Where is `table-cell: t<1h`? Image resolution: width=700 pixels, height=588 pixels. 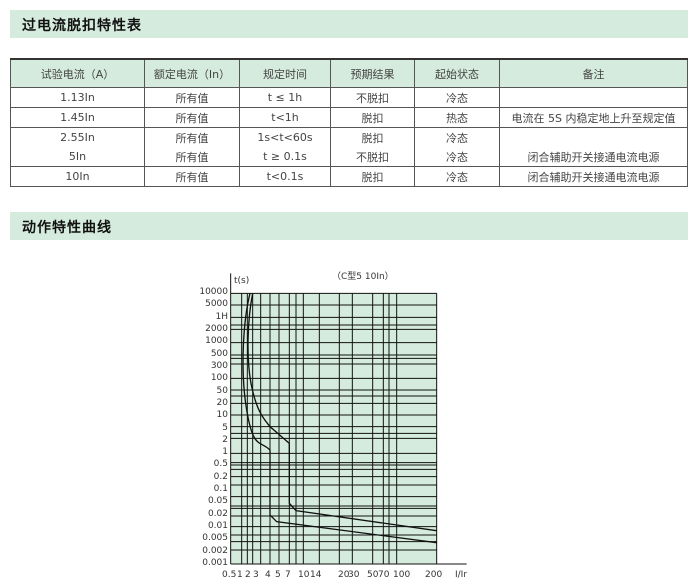 table-cell: t<1h is located at coordinates (285, 117).